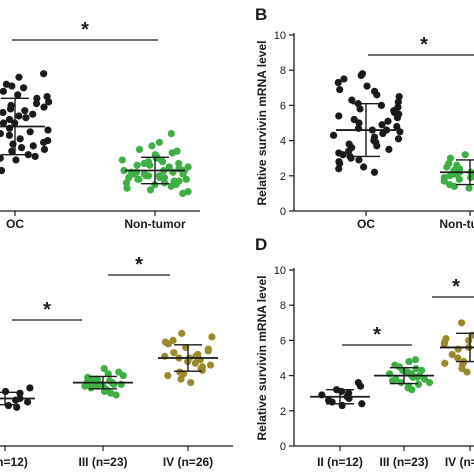 Image resolution: width=474 pixels, height=474 pixels. Describe the element at coordinates (456, 224) in the screenshot. I see `category-label: Non-tumor` at that location.